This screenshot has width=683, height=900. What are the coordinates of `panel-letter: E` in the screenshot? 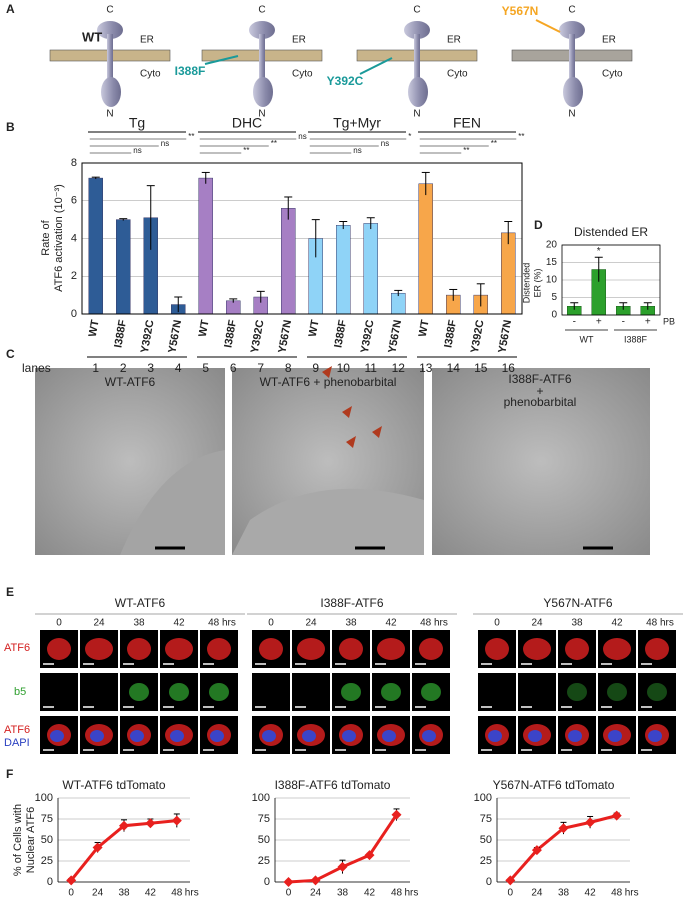 It's located at (10, 592).